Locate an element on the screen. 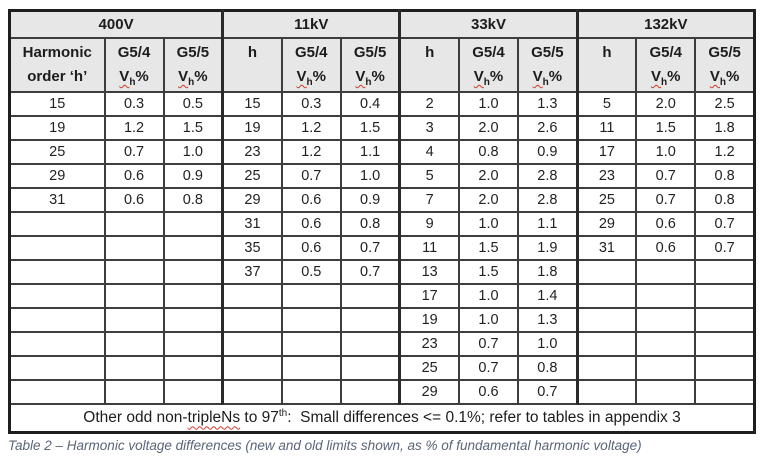  group-header-33kv: 33kV is located at coordinates (488, 24).